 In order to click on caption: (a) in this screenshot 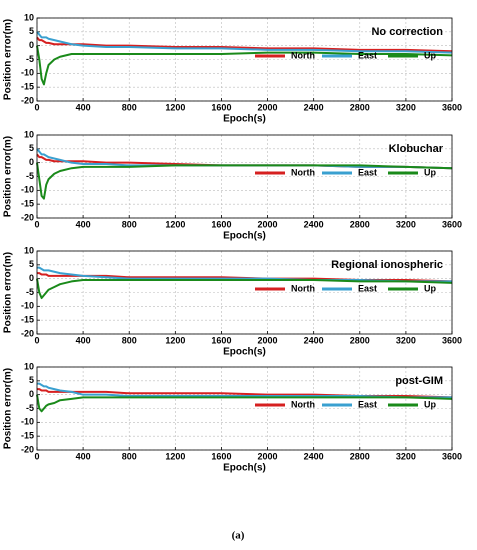, I will do `click(238, 536)`.